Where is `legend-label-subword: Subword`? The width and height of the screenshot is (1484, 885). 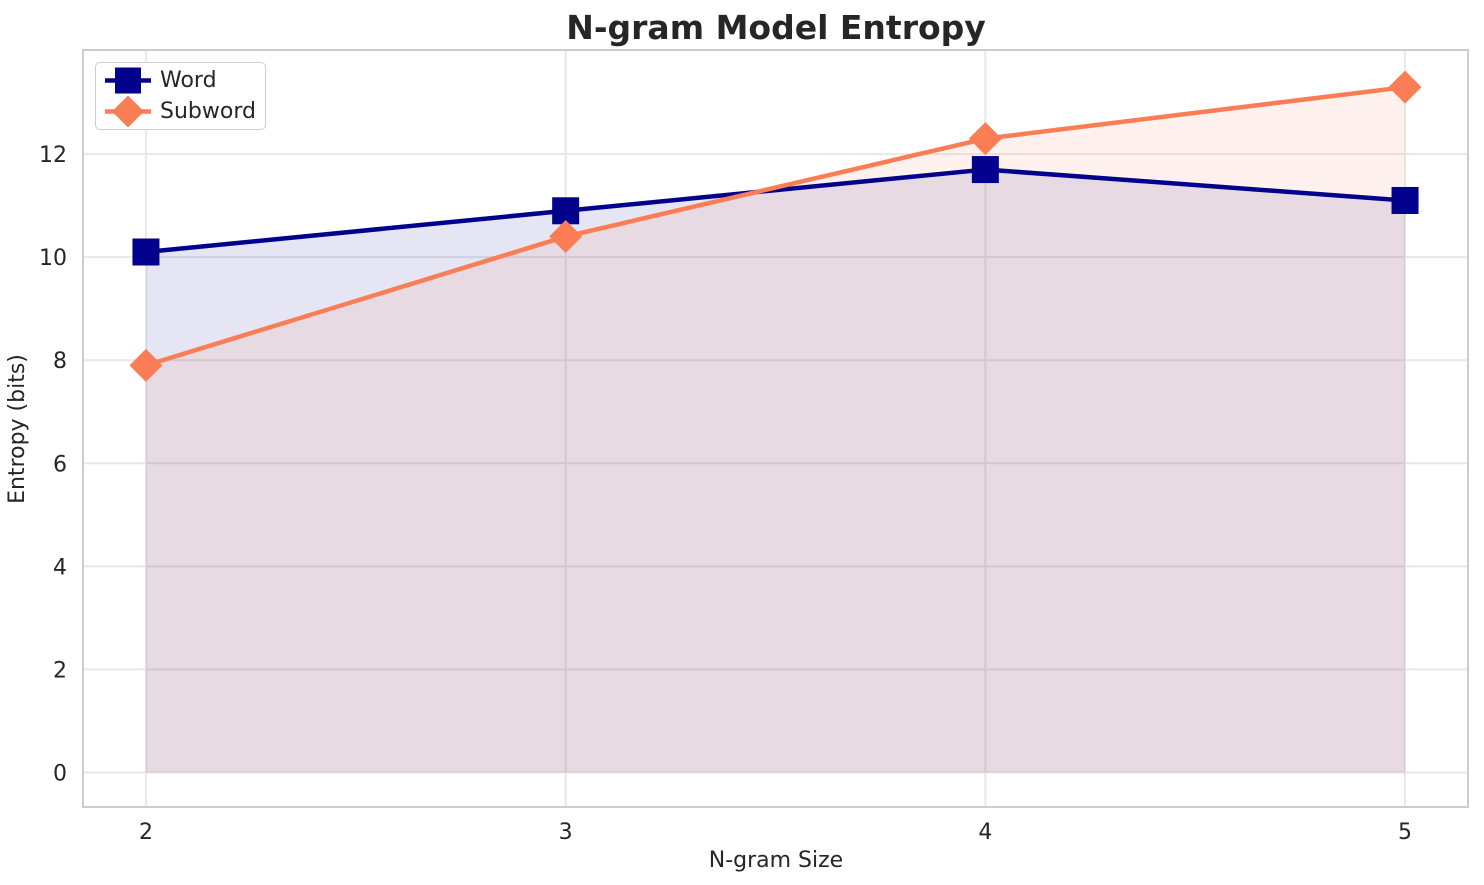
legend-label-subword: Subword is located at coordinates (208, 111).